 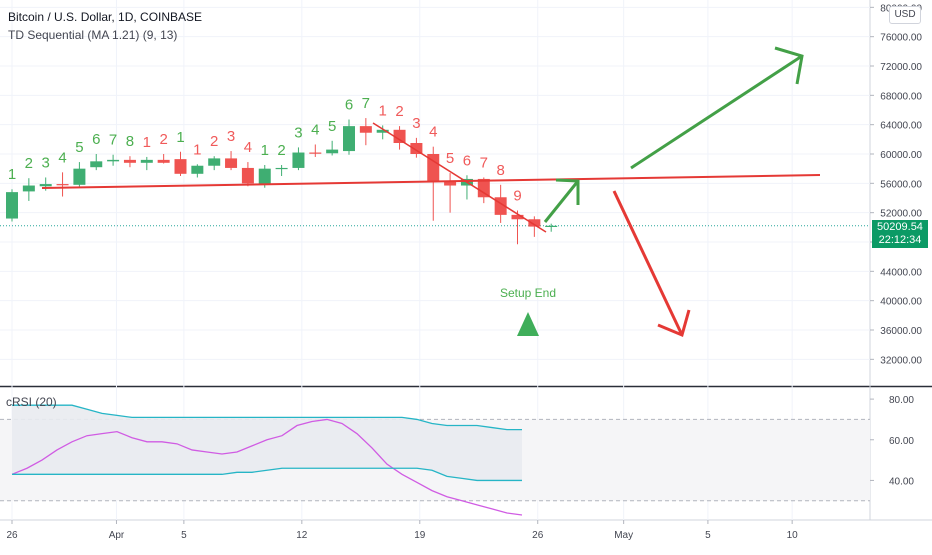 What do you see at coordinates (901, 67) in the screenshot?
I see `price-tick-label: 72000.00` at bounding box center [901, 67].